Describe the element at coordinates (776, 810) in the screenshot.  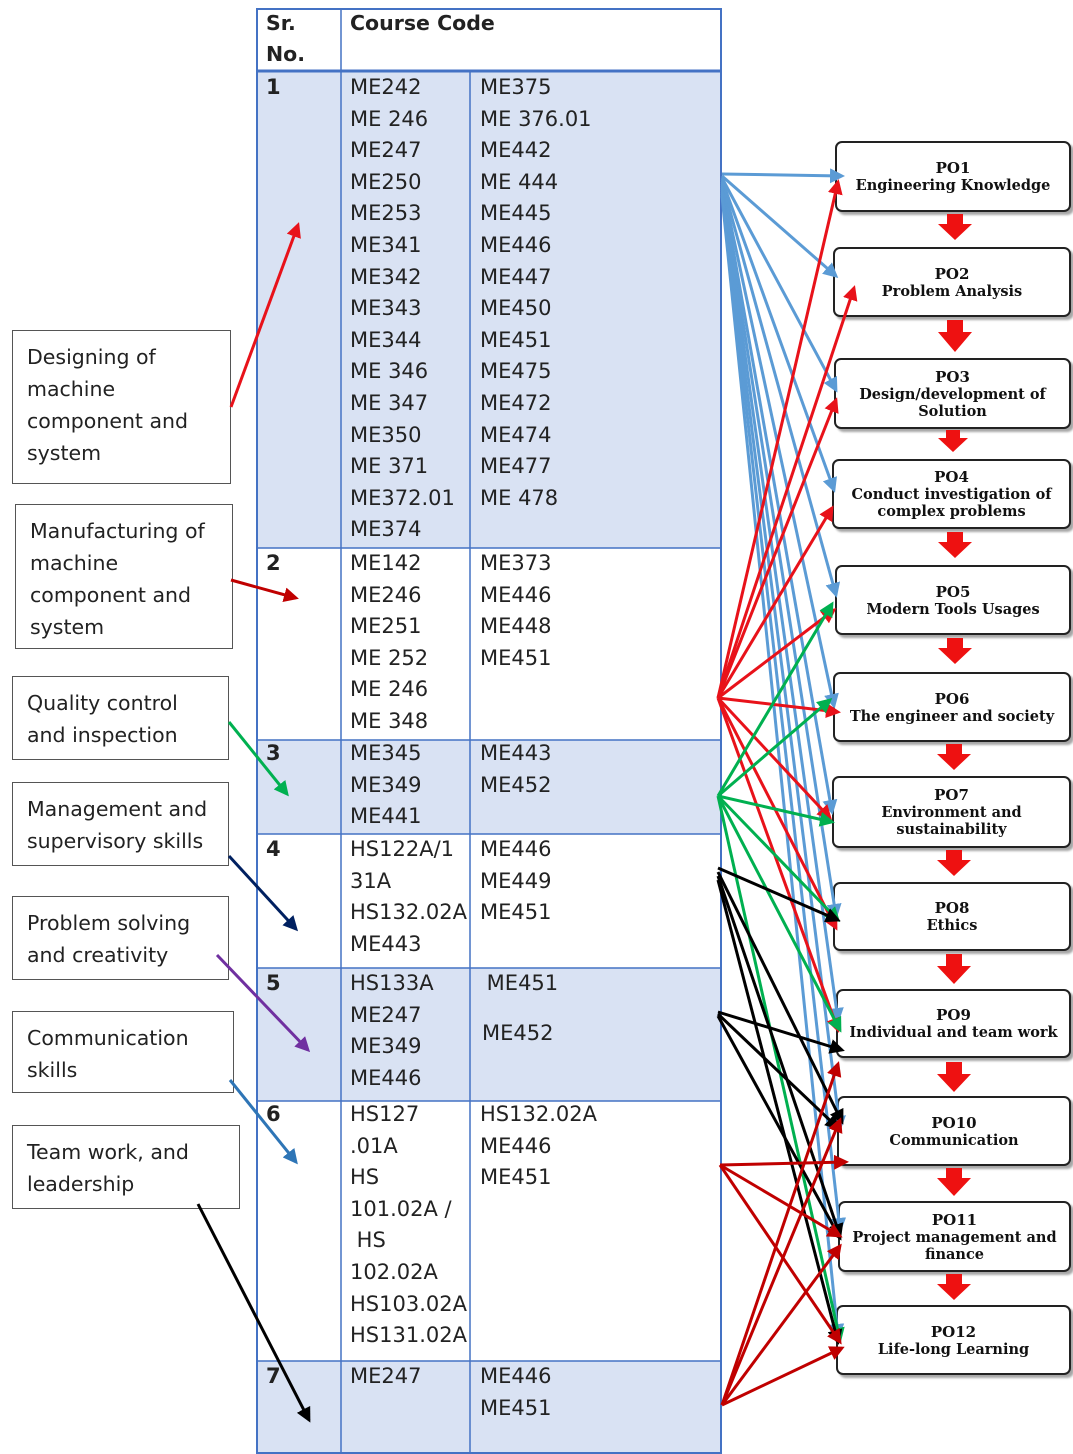
I see `link-row3-po7` at that location.